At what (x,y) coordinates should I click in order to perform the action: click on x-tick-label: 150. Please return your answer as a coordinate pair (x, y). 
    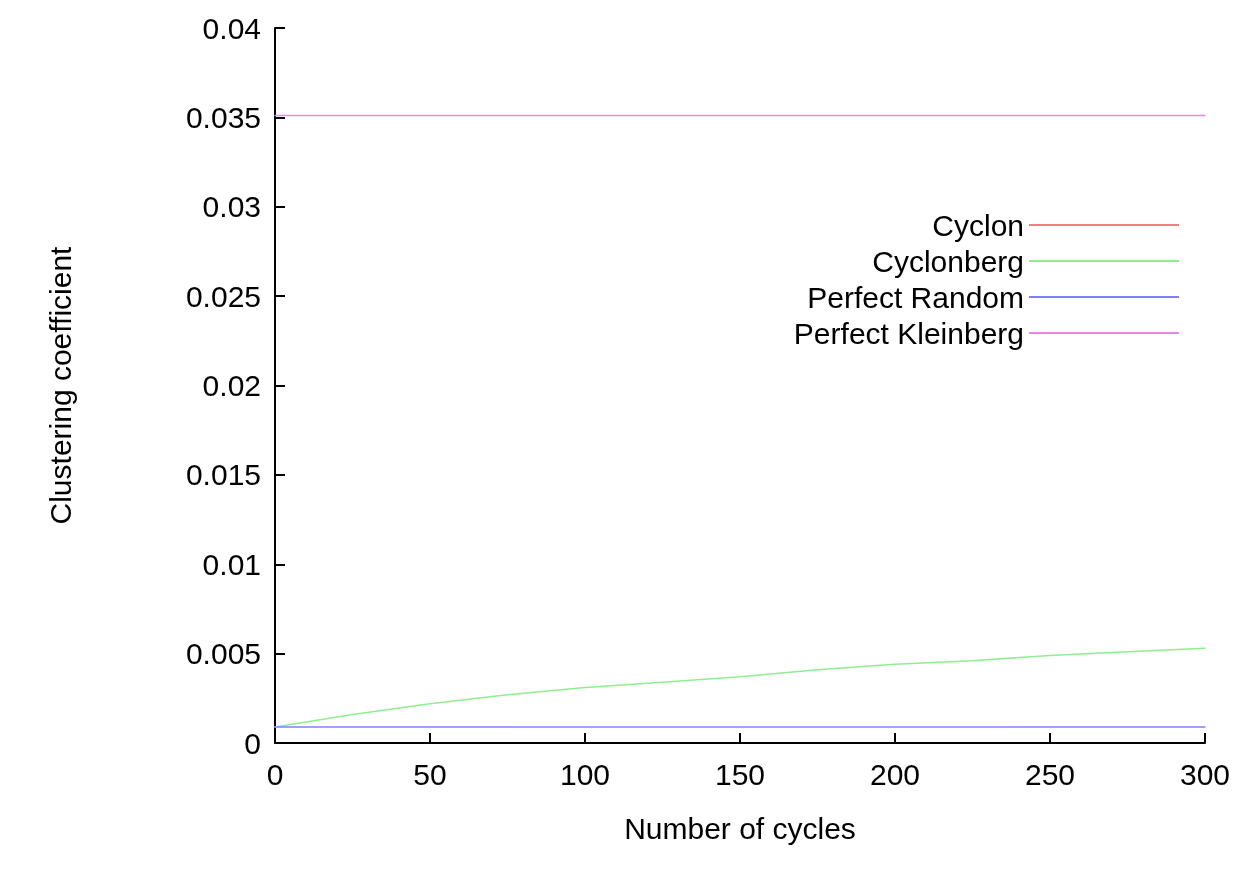
    Looking at the image, I should click on (740, 774).